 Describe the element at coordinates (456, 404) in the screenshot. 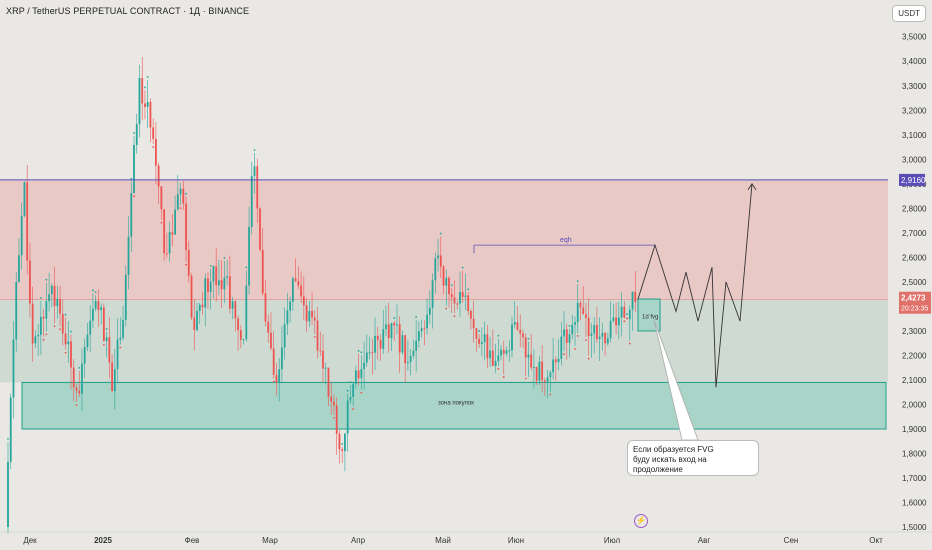

I see `buy-zone-label: зона покупок` at that location.